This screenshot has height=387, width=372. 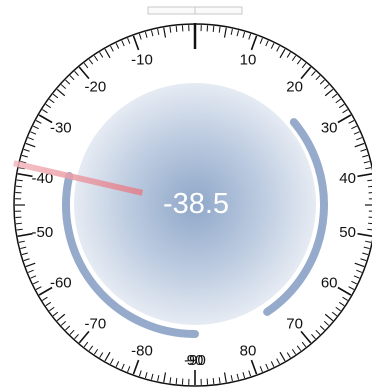 I want to click on gauge-needle, so click(x=78, y=178).